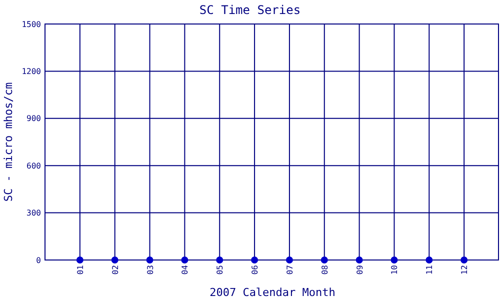  Describe the element at coordinates (185, 269) in the screenshot. I see `x-tick-label: 04` at that location.